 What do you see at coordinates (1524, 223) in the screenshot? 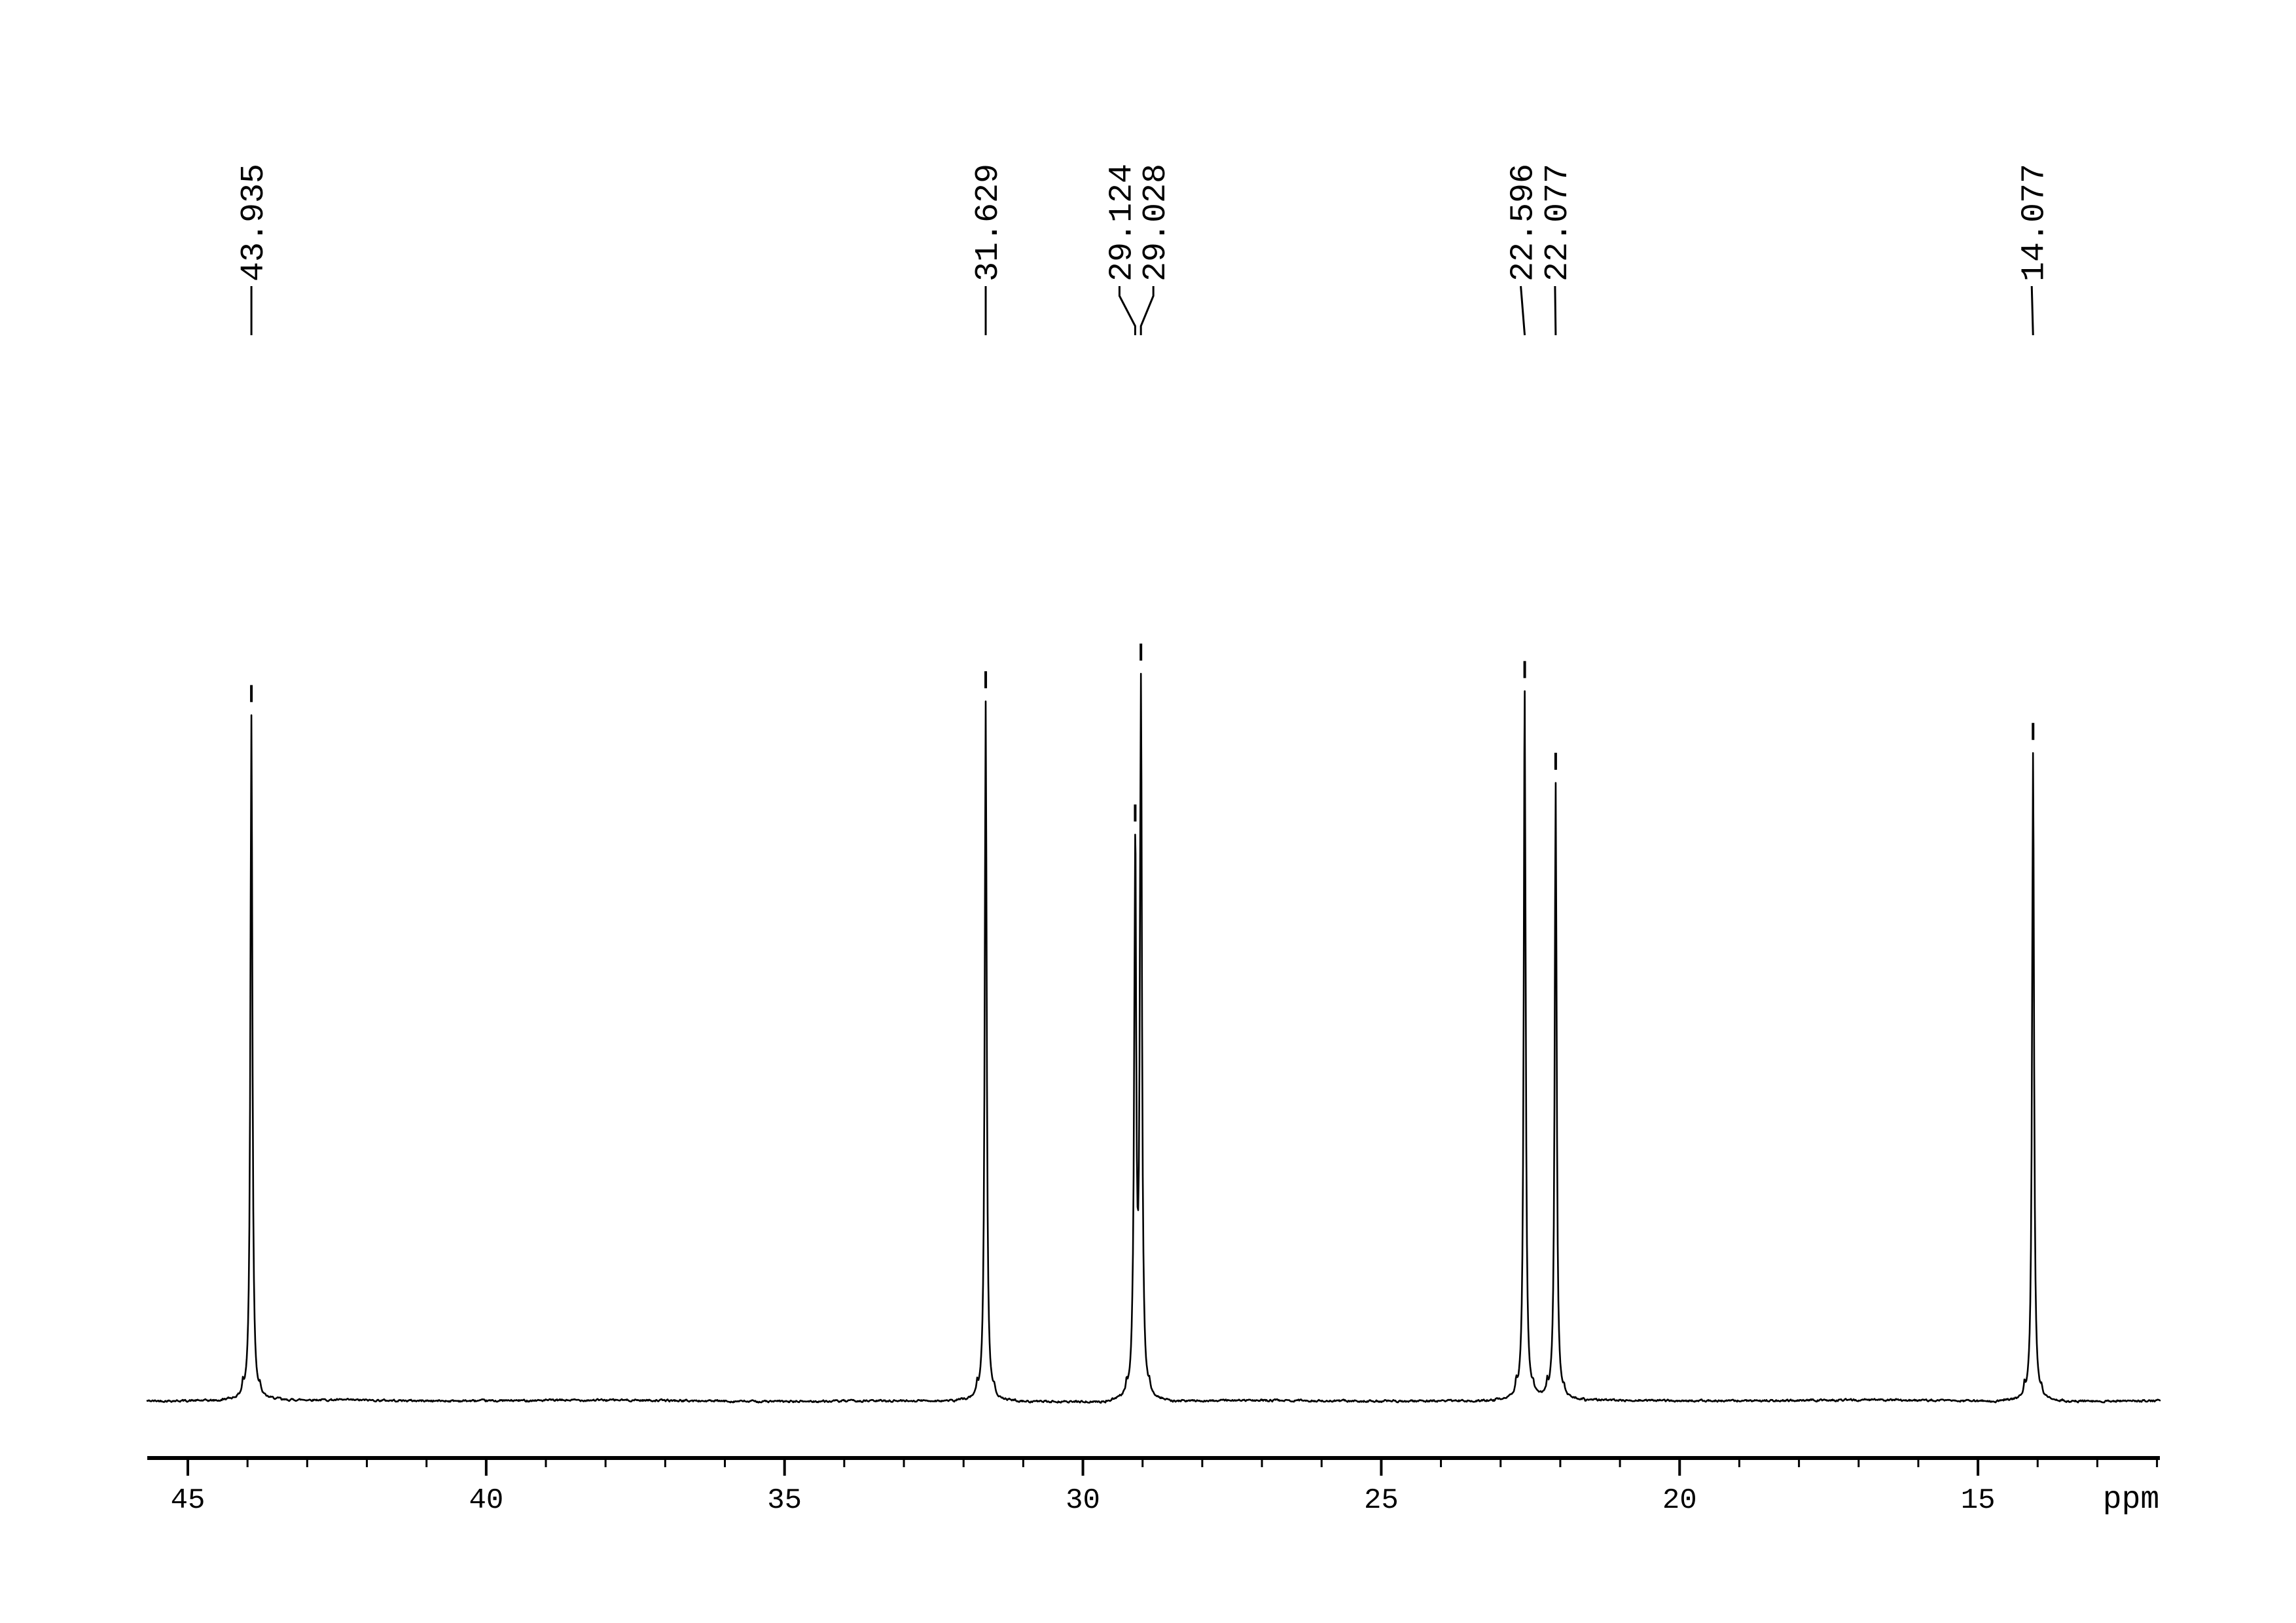
I see `peak-label: 22.596` at bounding box center [1524, 223].